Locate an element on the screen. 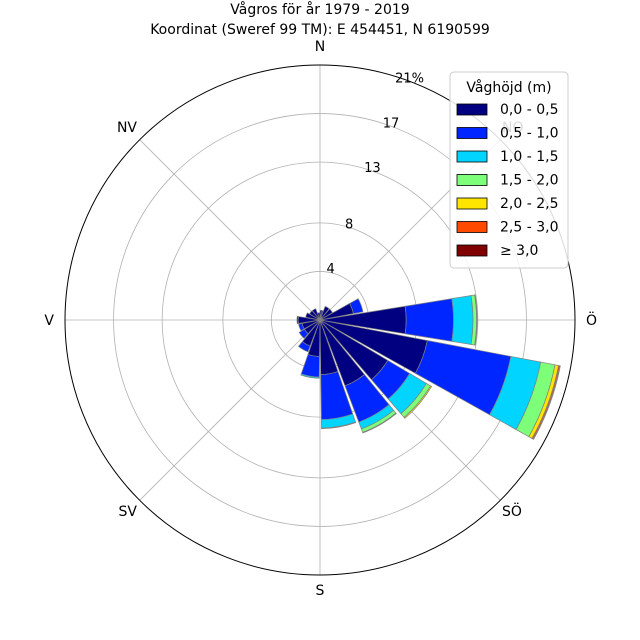 The image size is (640, 640). legend-entry-label: 1,0 - 1,5 is located at coordinates (529, 157).